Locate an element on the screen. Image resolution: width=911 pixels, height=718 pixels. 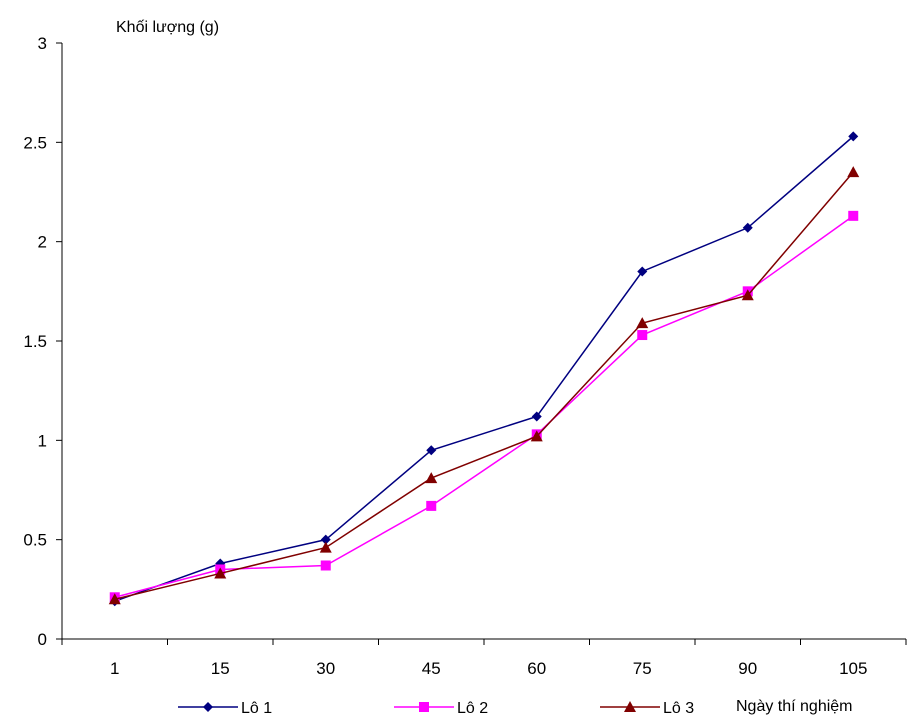
y-tick-label: 0.5 is located at coordinates (35, 540).